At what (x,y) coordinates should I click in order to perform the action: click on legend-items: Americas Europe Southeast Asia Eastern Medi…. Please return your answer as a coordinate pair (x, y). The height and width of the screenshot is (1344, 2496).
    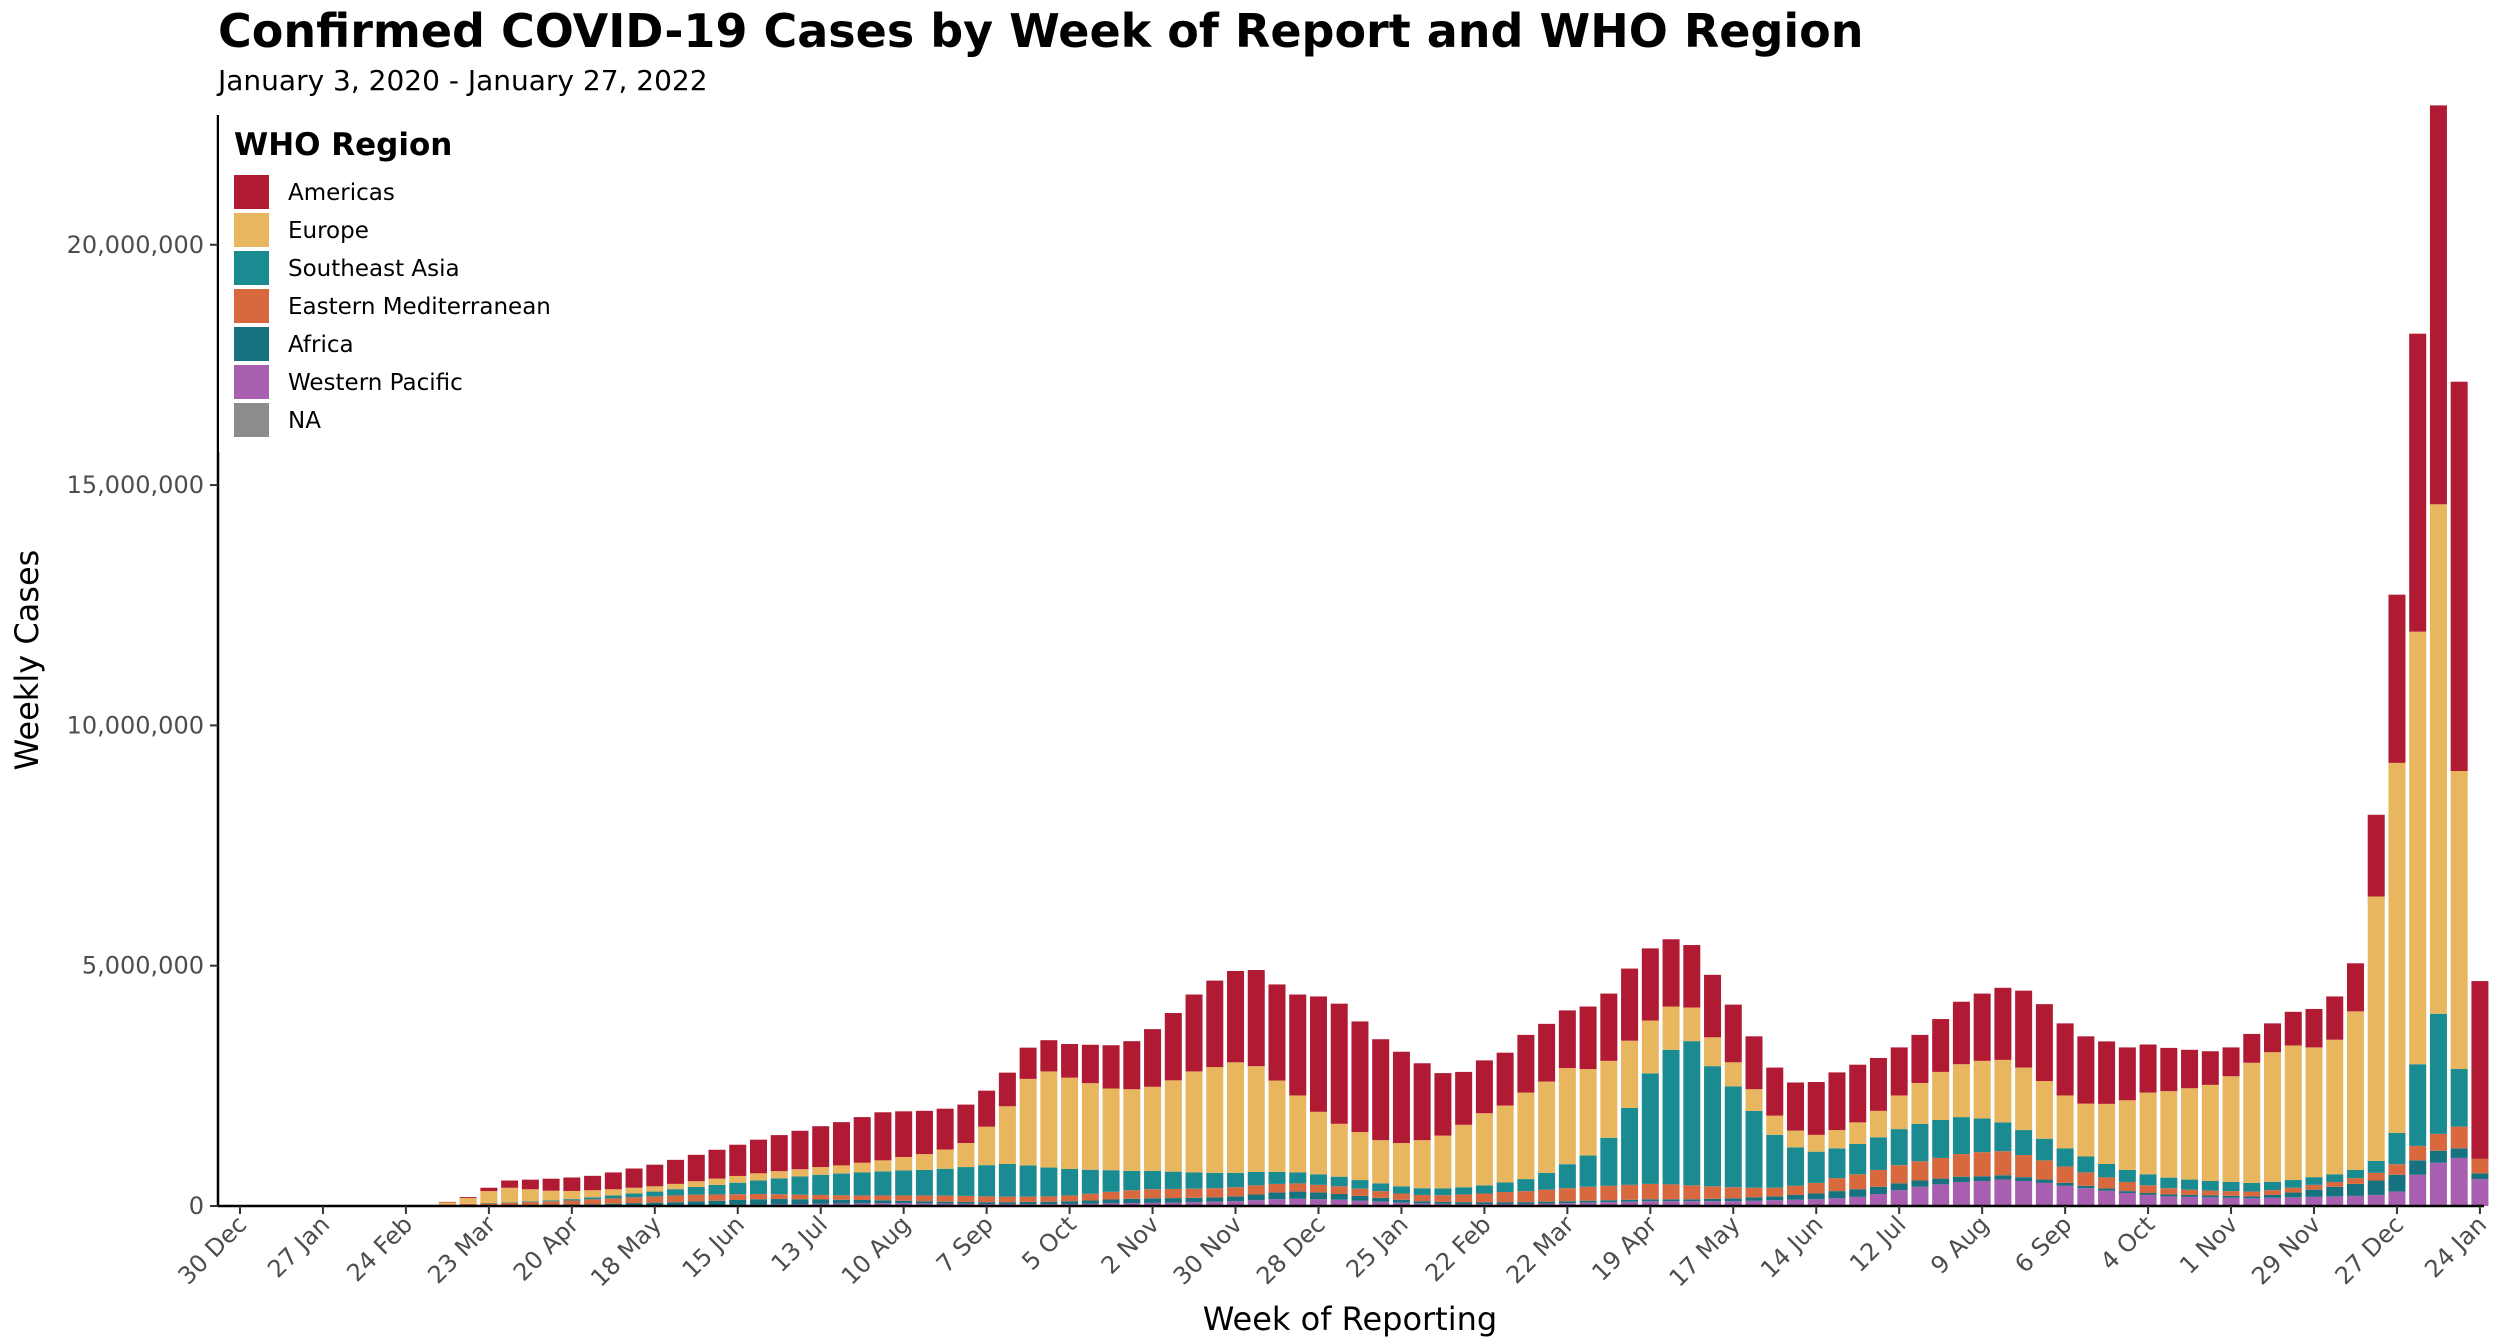
    Looking at the image, I should click on (392, 306).